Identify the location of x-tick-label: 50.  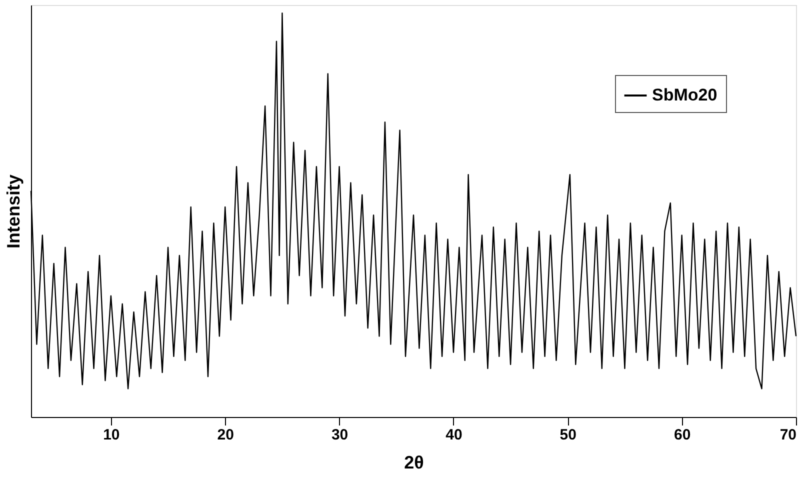
(568, 435).